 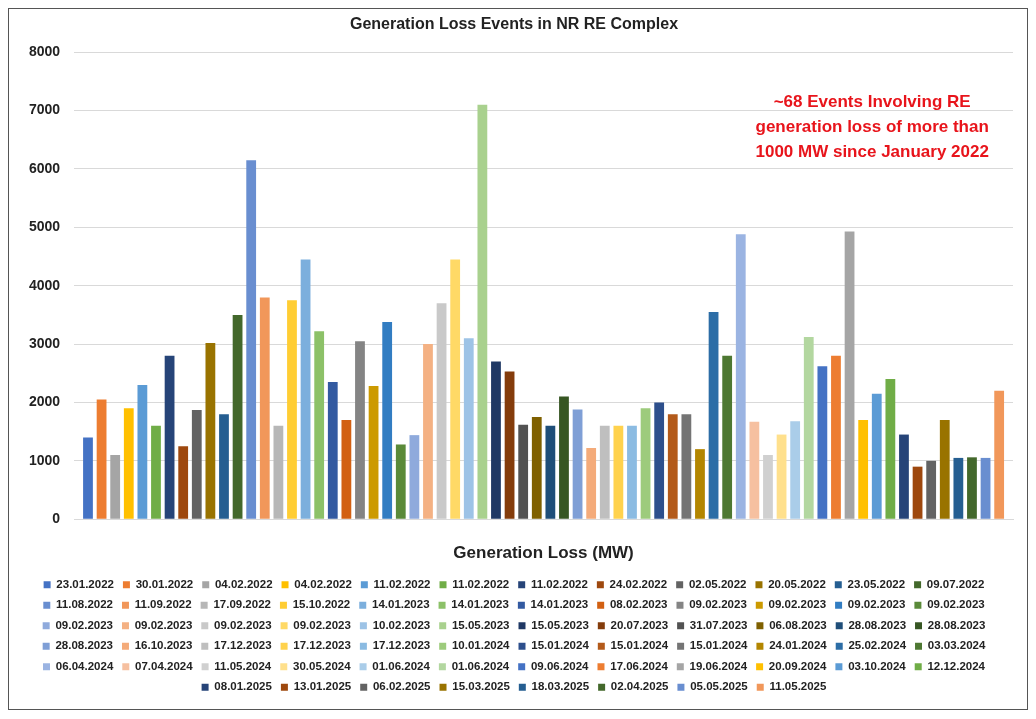 What do you see at coordinates (877, 645) in the screenshot?
I see `legend-label: 25.02.2024` at bounding box center [877, 645].